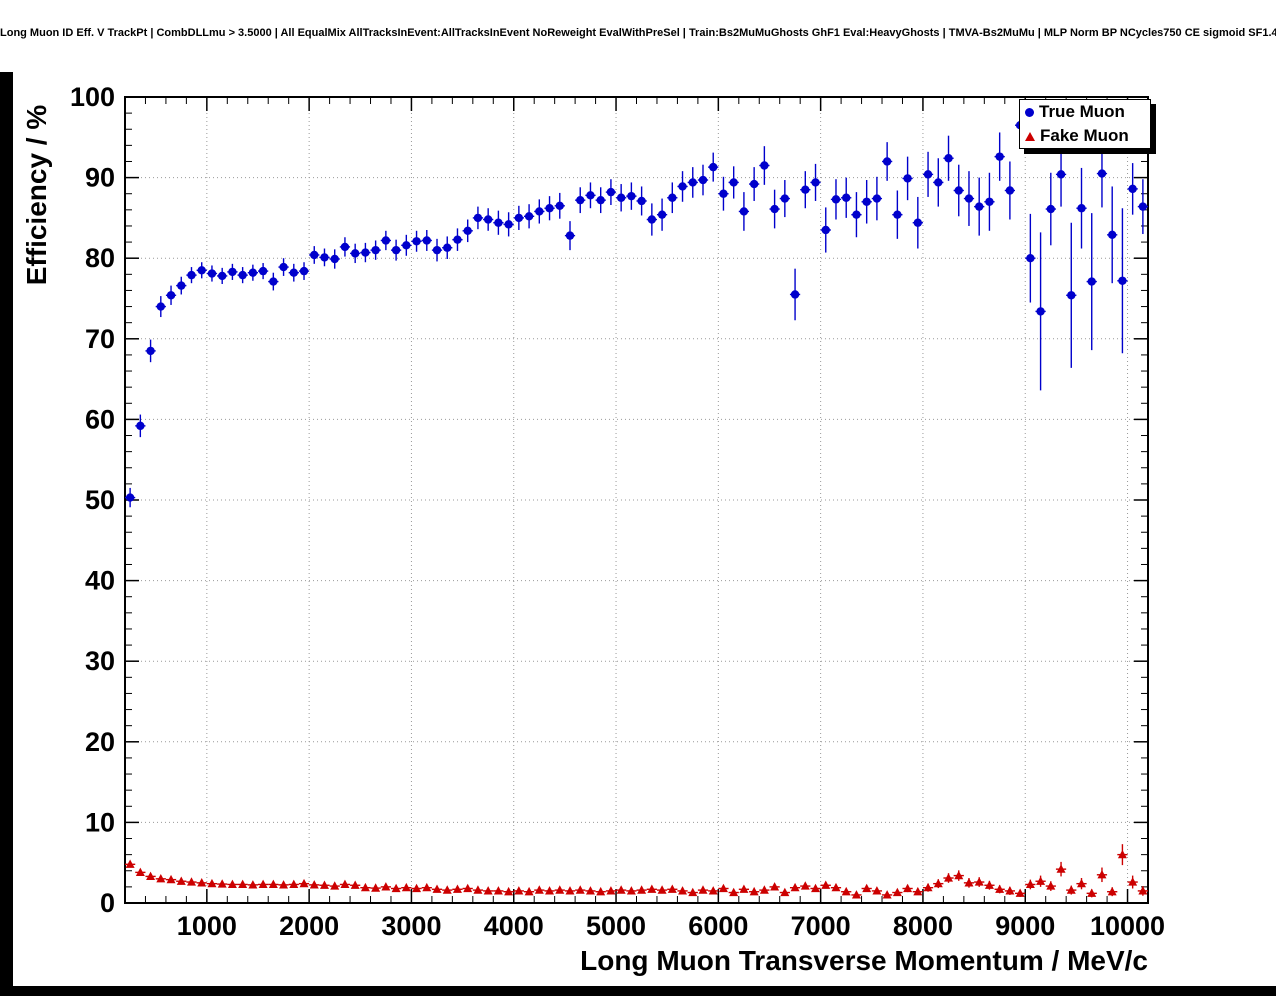  What do you see at coordinates (207, 926) in the screenshot?
I see `x-tick-label: 1000` at bounding box center [207, 926].